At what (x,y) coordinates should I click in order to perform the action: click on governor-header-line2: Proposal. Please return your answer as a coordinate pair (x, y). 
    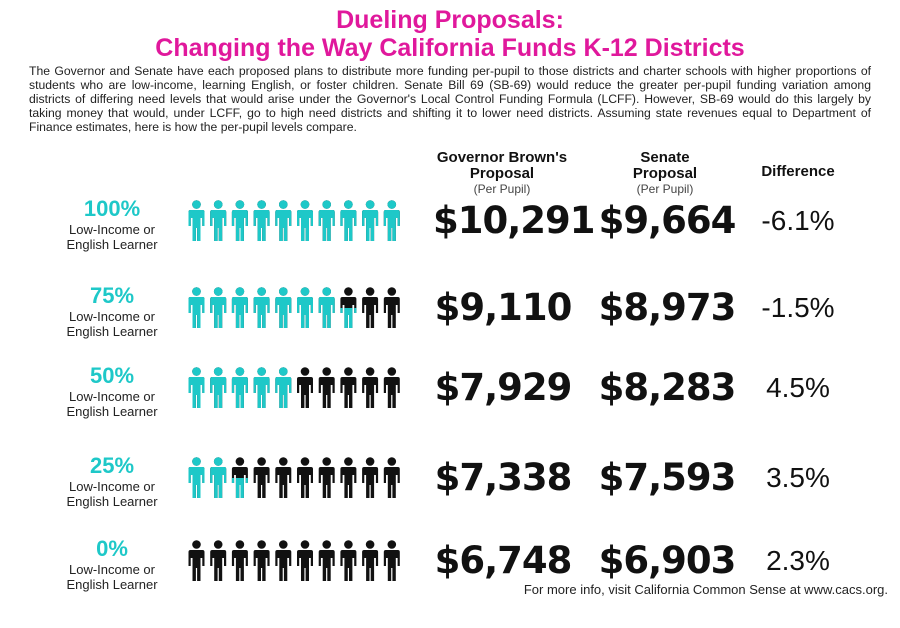
    Looking at the image, I should click on (502, 173).